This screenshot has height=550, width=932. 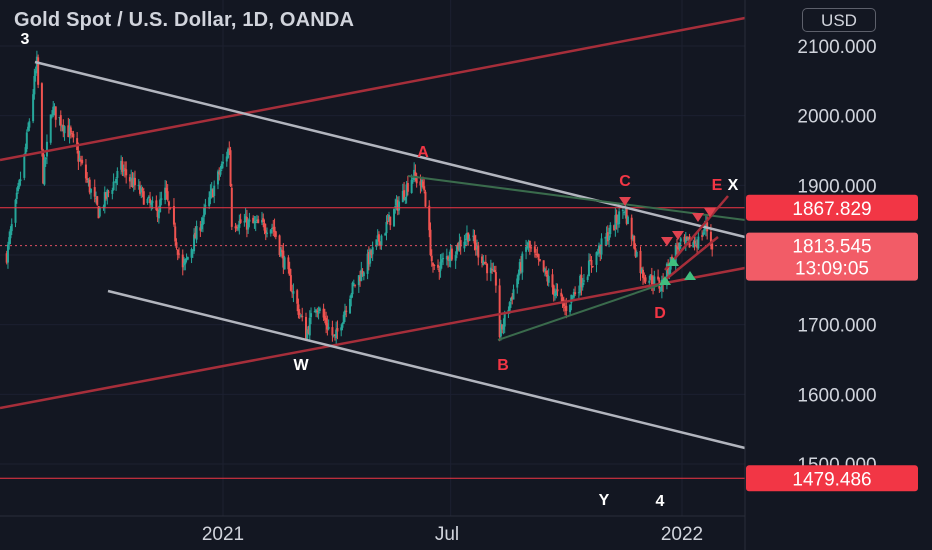 What do you see at coordinates (733, 185) in the screenshot?
I see `wave-label: X` at bounding box center [733, 185].